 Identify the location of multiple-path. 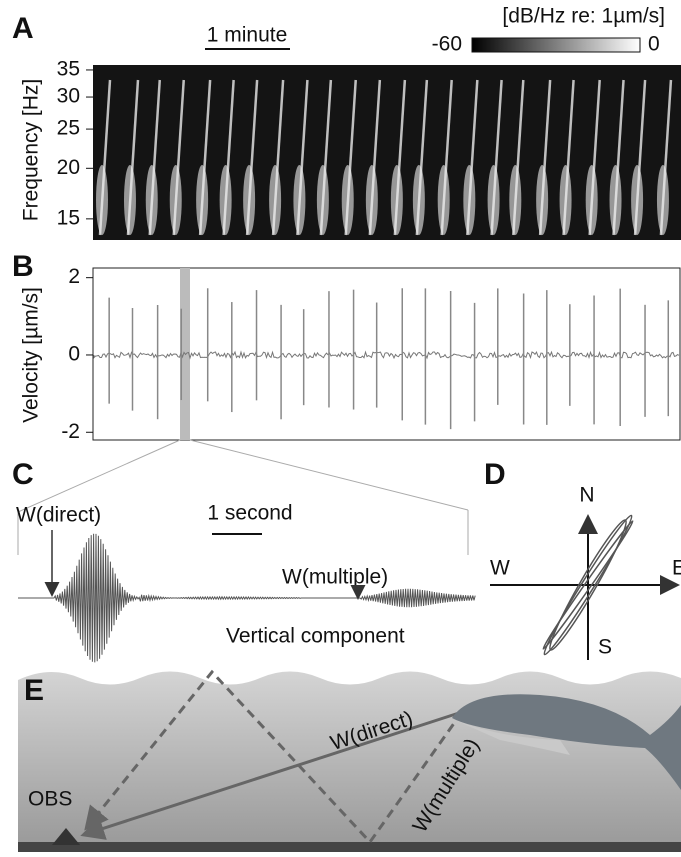
(274, 757).